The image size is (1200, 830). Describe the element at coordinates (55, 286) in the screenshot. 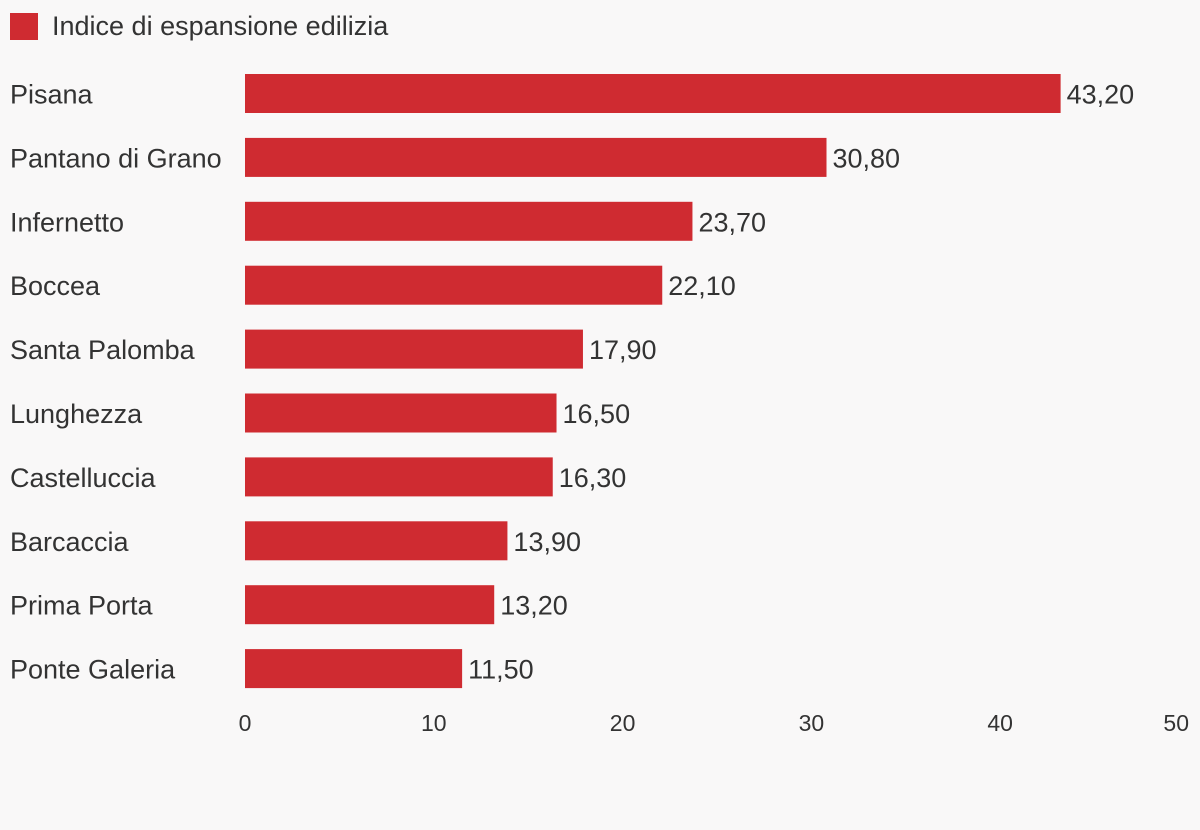

I see `category-label: Boccea` at that location.